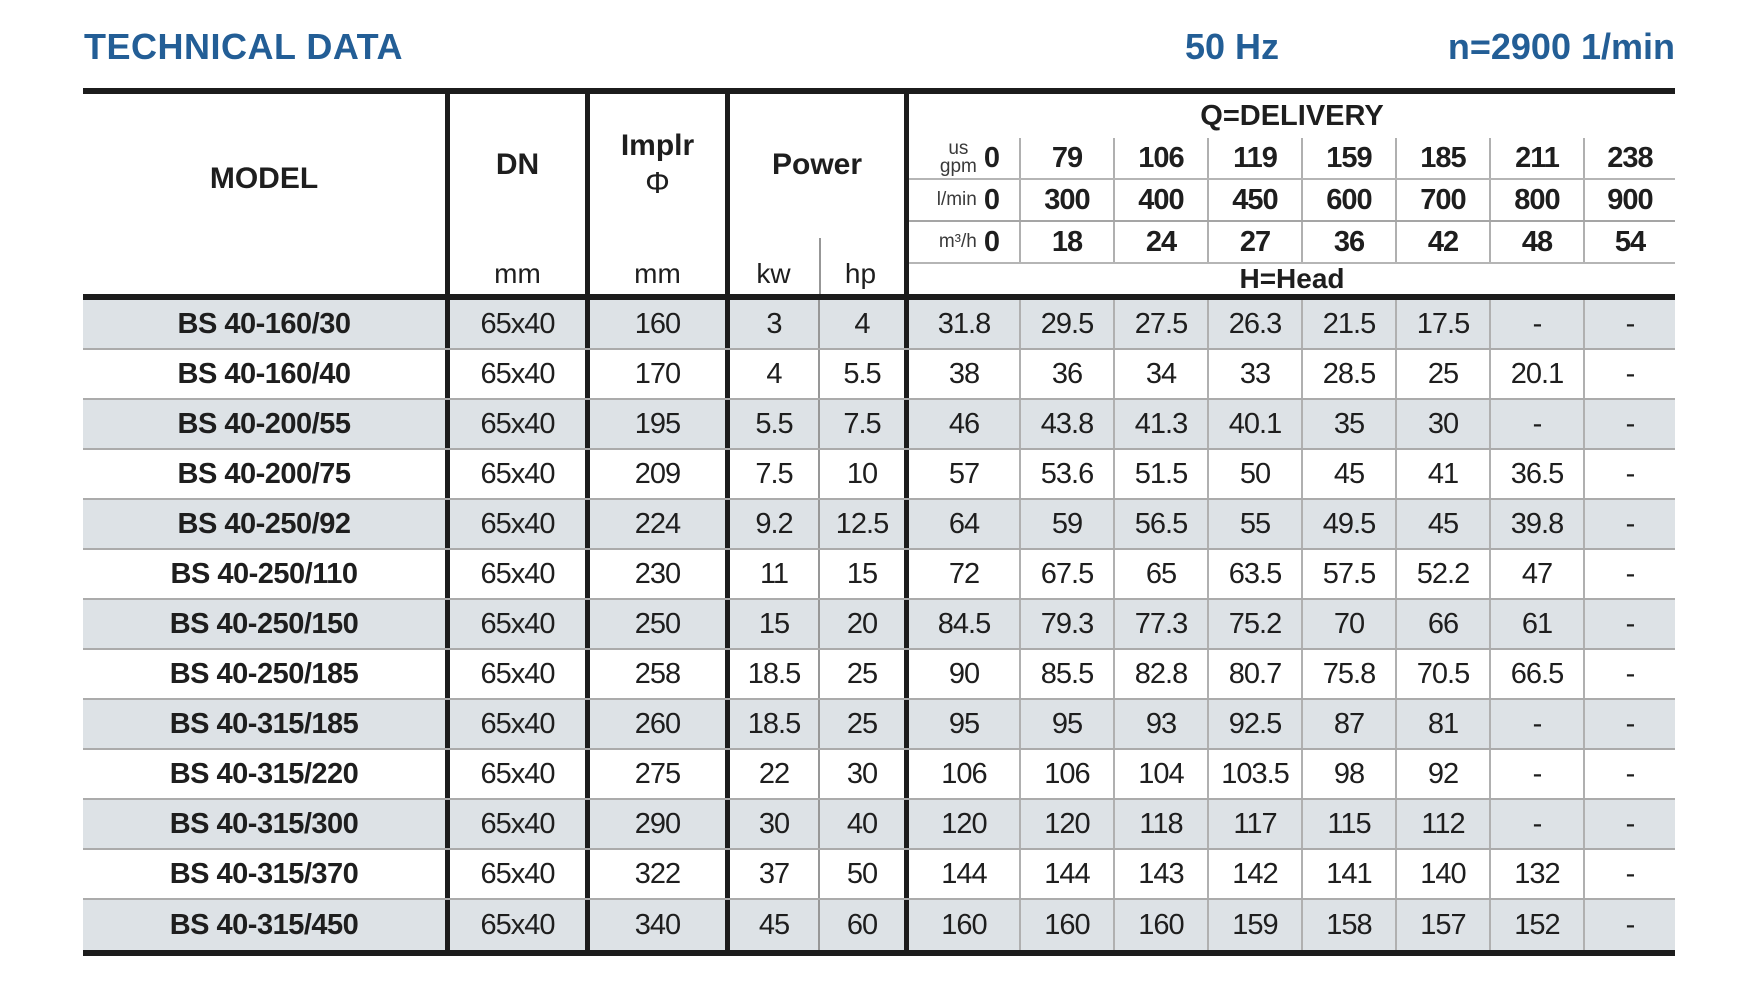 The image size is (1762, 1000). Describe the element at coordinates (660, 574) in the screenshot. I see `impeller-cell: 230` at that location.